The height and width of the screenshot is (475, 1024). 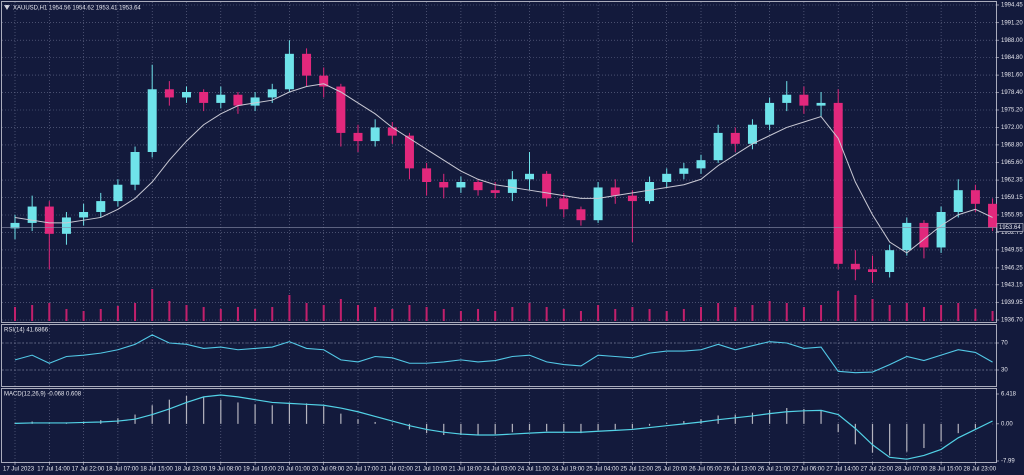 I want to click on x-tick-label: 18 Jul 23:00, so click(x=191, y=470).